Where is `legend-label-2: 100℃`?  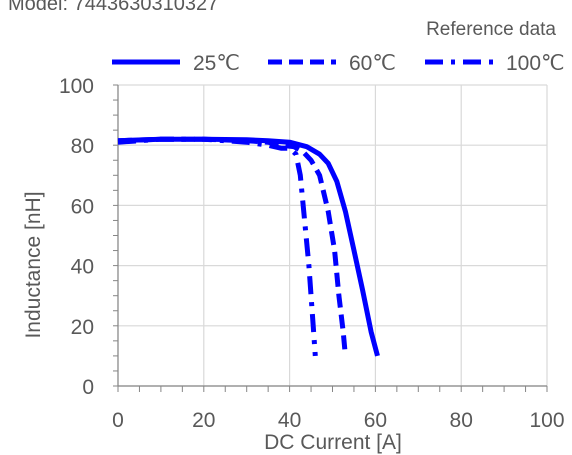 legend-label-2: 100℃ is located at coordinates (535, 63).